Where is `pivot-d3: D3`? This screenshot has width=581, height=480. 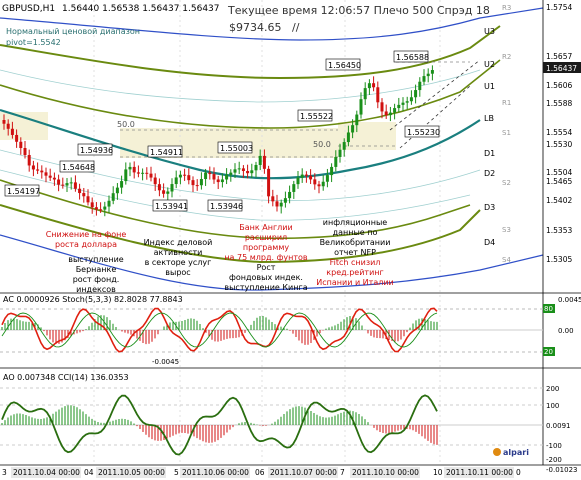
pivot-d3: D3 is located at coordinates (489, 207).